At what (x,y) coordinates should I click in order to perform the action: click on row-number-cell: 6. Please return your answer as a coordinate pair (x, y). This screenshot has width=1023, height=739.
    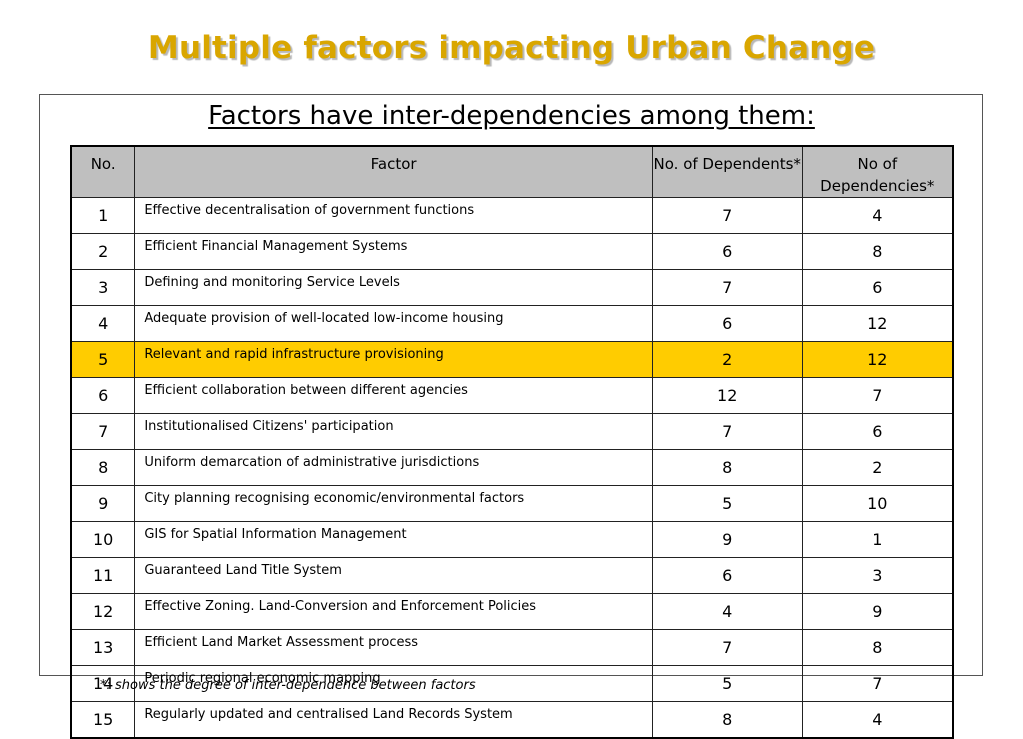
    Looking at the image, I should click on (103, 395).